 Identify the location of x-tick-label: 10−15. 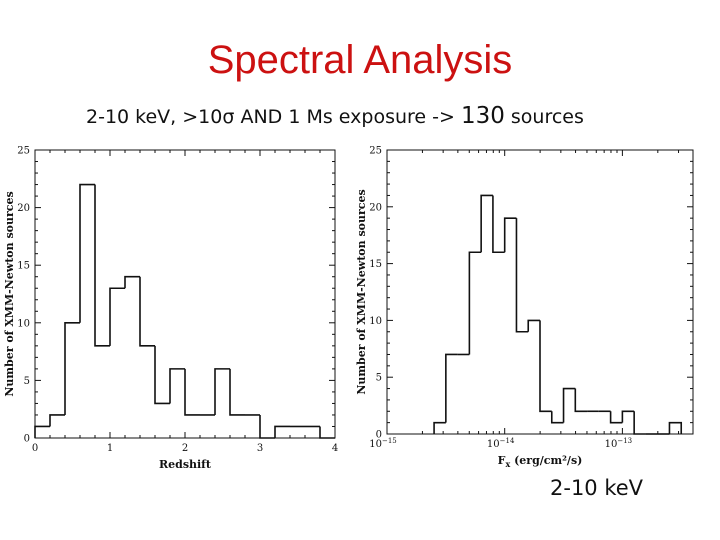
(383, 443).